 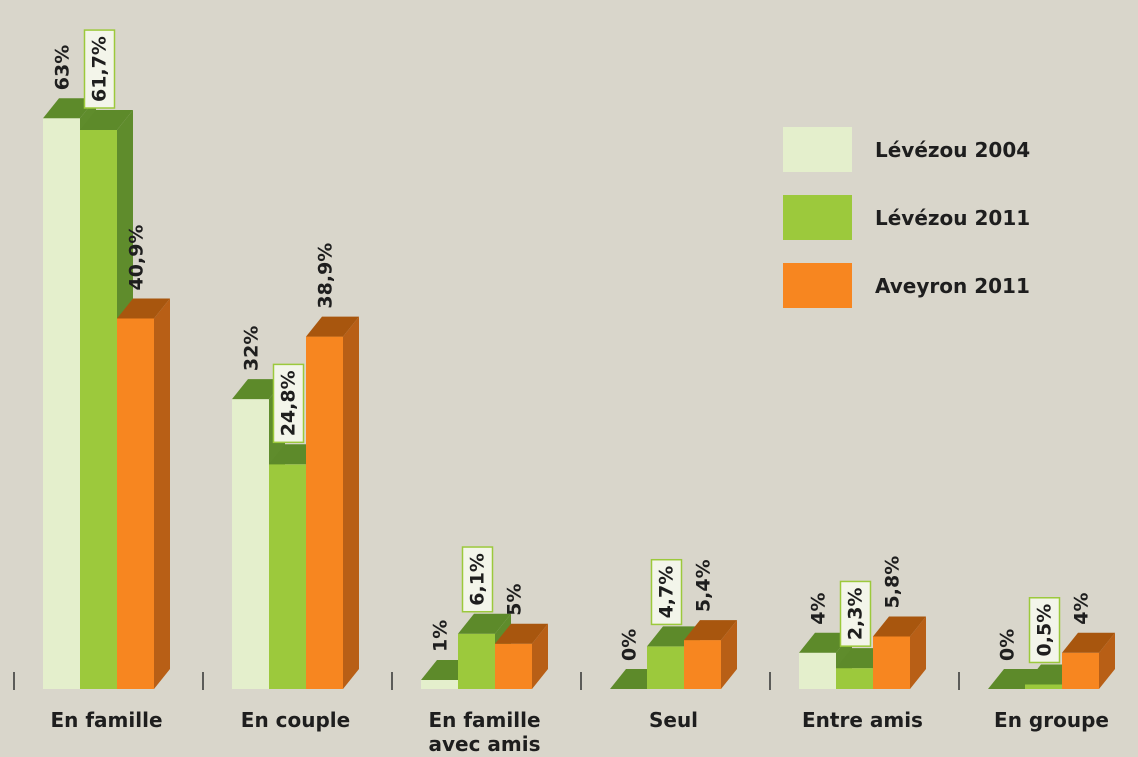 What do you see at coordinates (63, 67) in the screenshot?
I see `value-label: 63%` at bounding box center [63, 67].